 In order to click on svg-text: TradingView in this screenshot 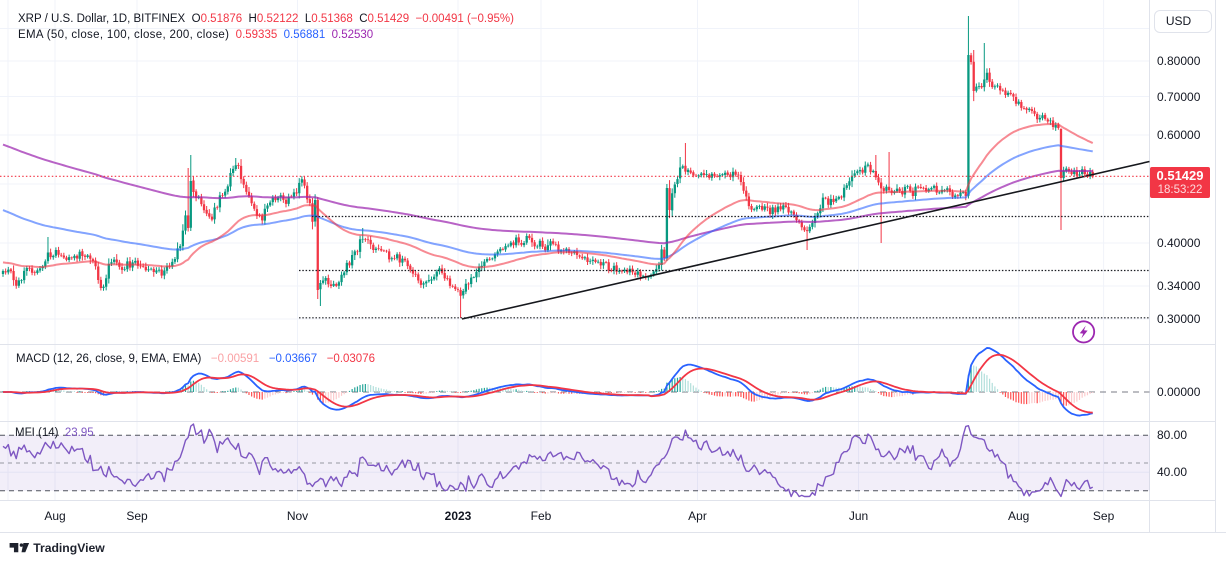, I will do `click(69, 548)`.